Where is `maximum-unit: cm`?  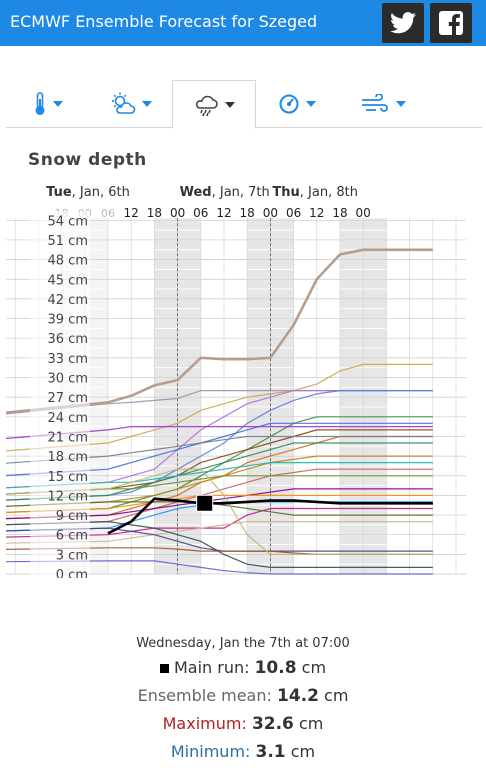 maximum-unit: cm is located at coordinates (311, 723).